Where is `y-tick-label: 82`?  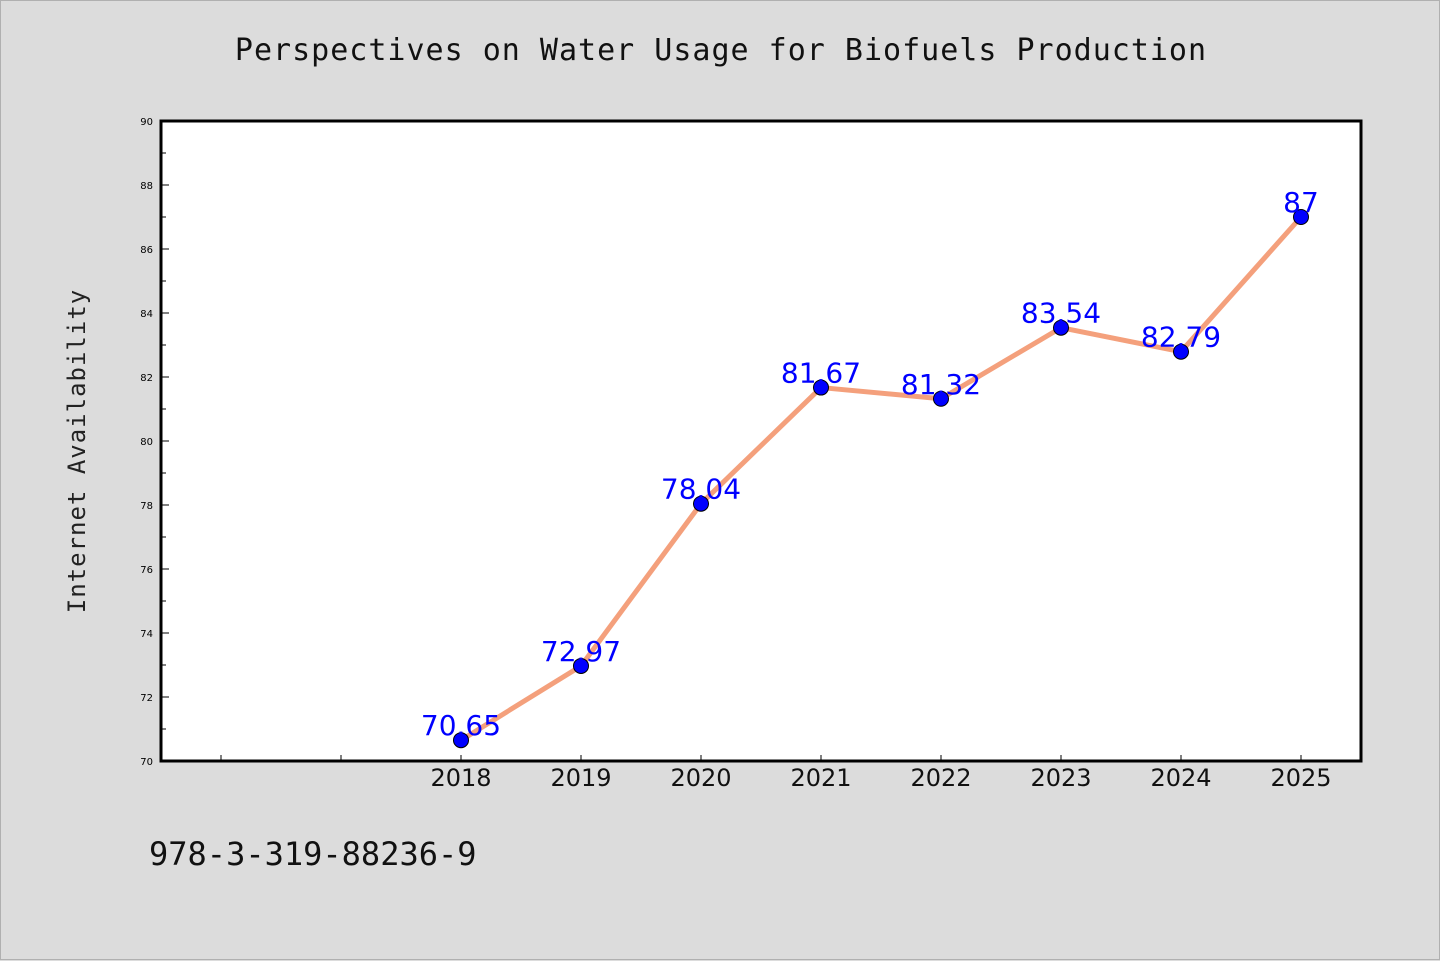 y-tick-label: 82 is located at coordinates (146, 378).